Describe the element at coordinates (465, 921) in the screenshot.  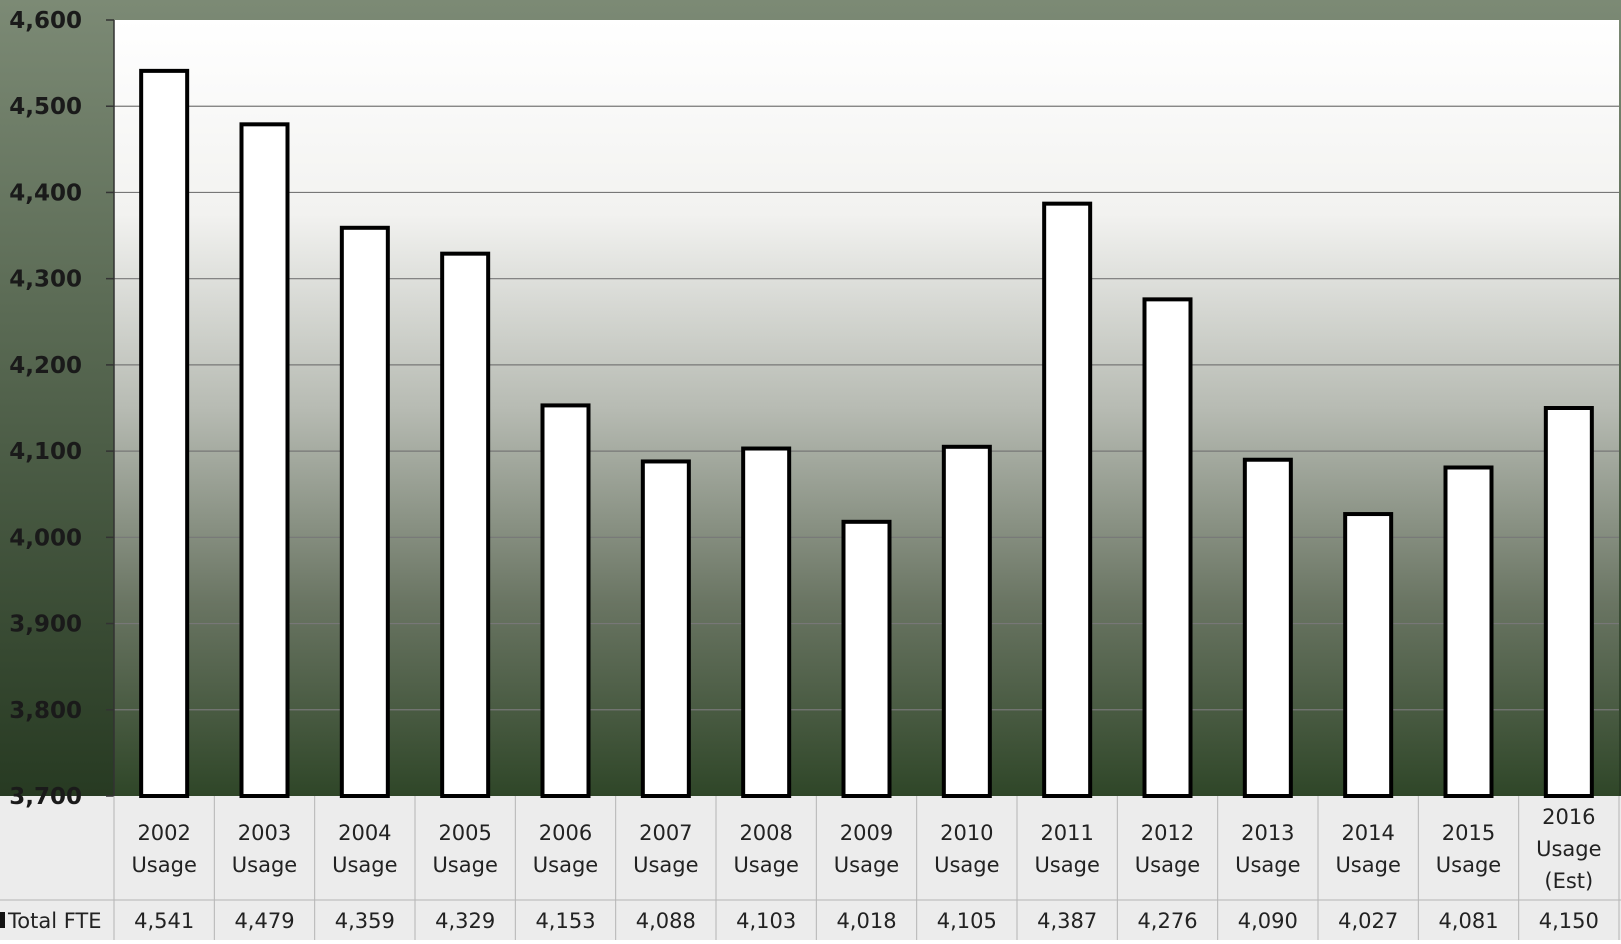
I see `data-label: 4,329` at that location.